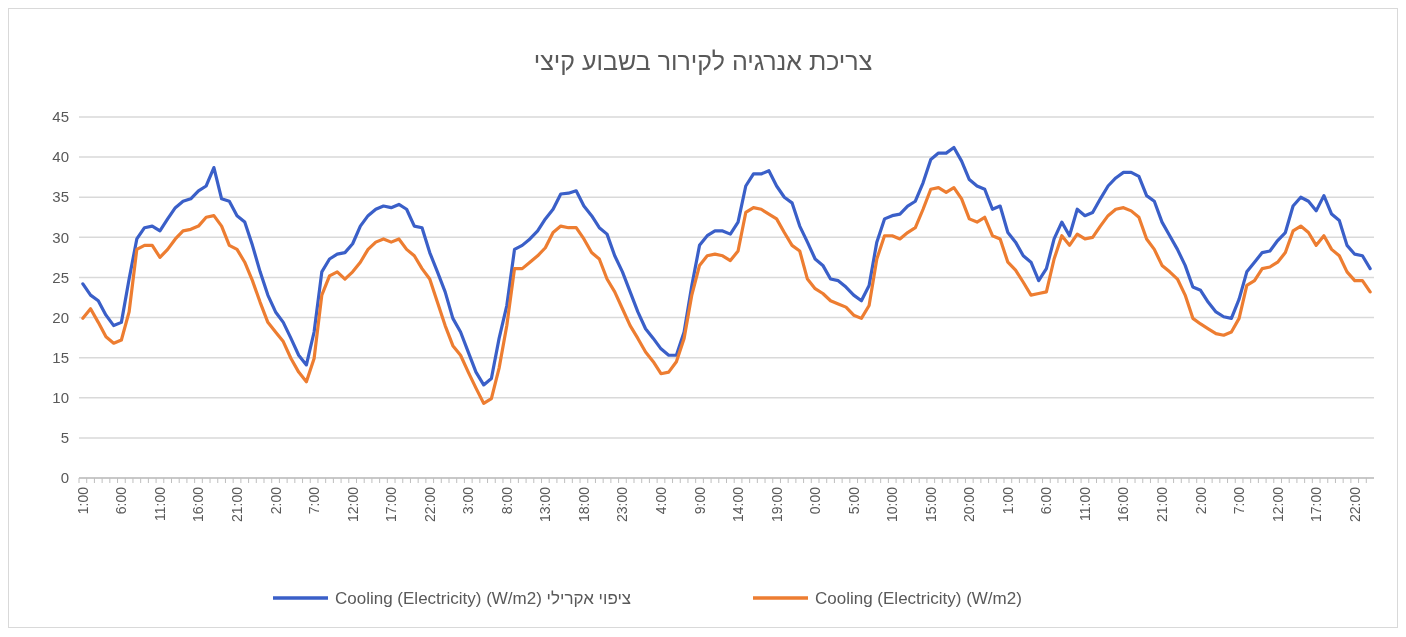 The image size is (1406, 637). I want to click on y-tick-label: 20, so click(60, 317).